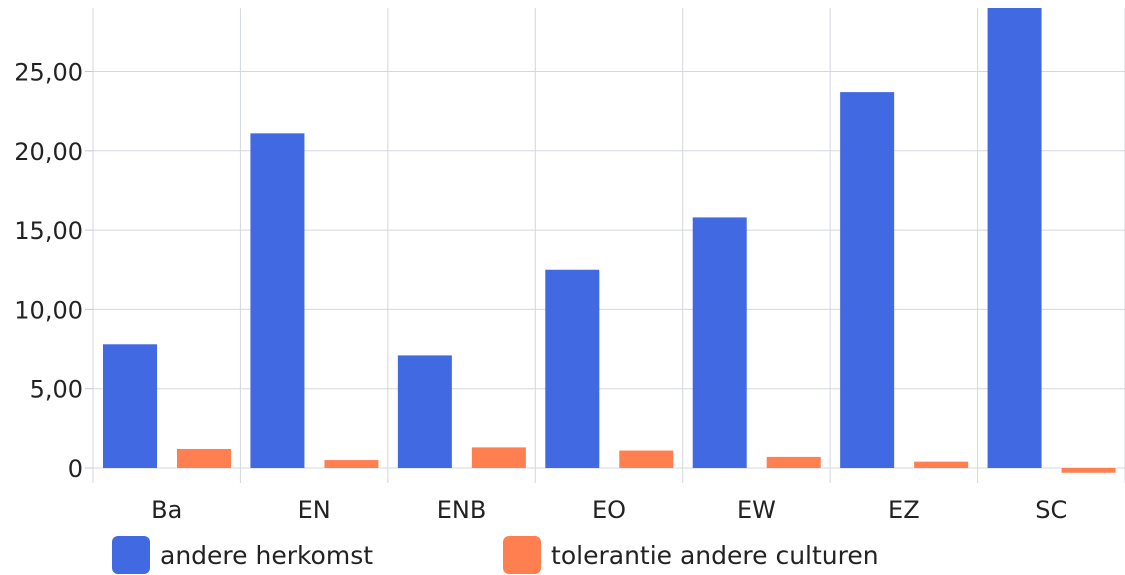  I want to click on x-tick-label: EO, so click(609, 510).